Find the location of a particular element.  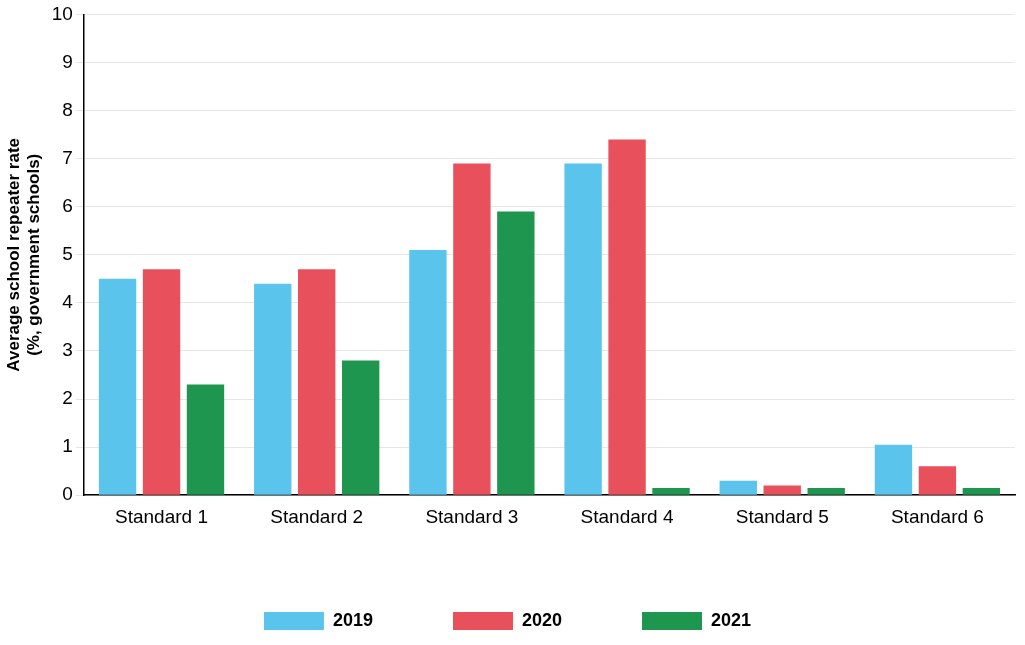

x-tick-label: Standard 1 is located at coordinates (162, 516).